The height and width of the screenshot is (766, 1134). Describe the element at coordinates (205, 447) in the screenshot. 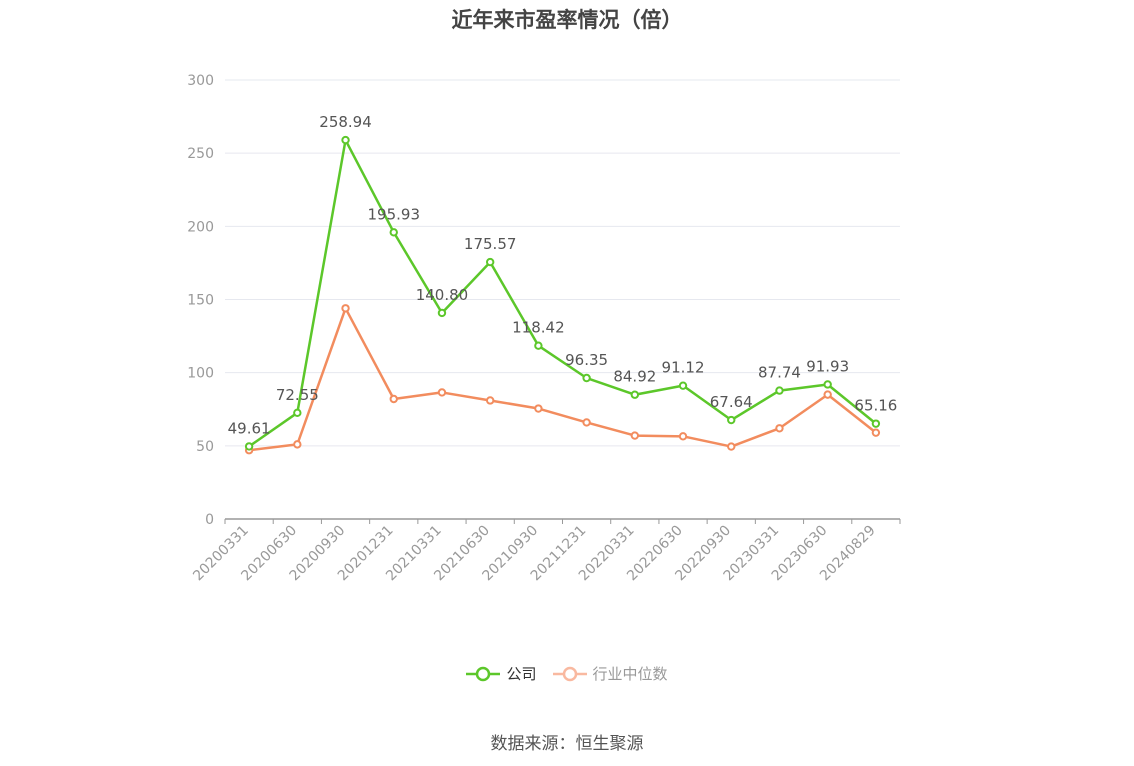

I see `y-tick-label: 50` at that location.